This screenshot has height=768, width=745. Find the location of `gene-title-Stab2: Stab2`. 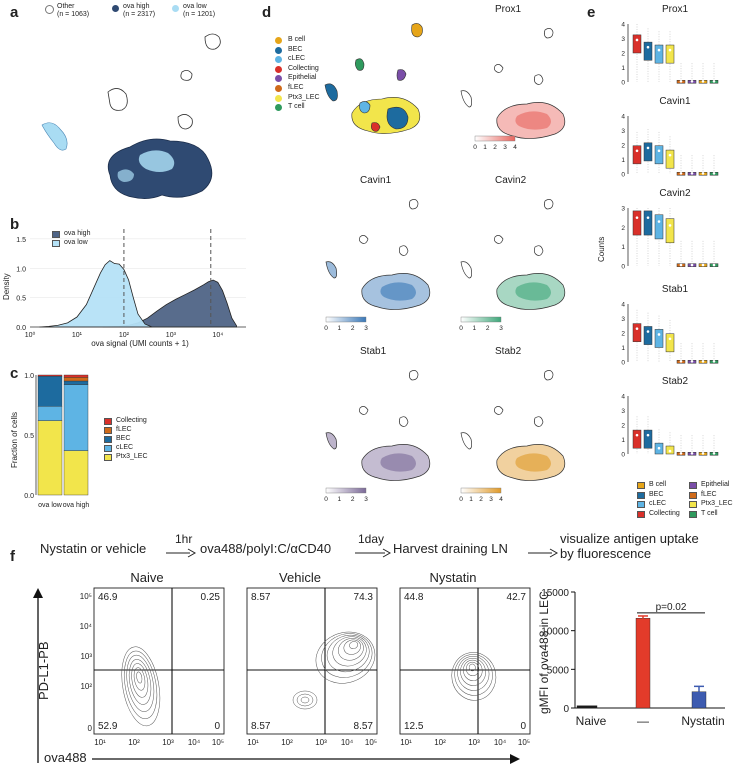

gene-title-Stab2: Stab2 is located at coordinates (508, 351).